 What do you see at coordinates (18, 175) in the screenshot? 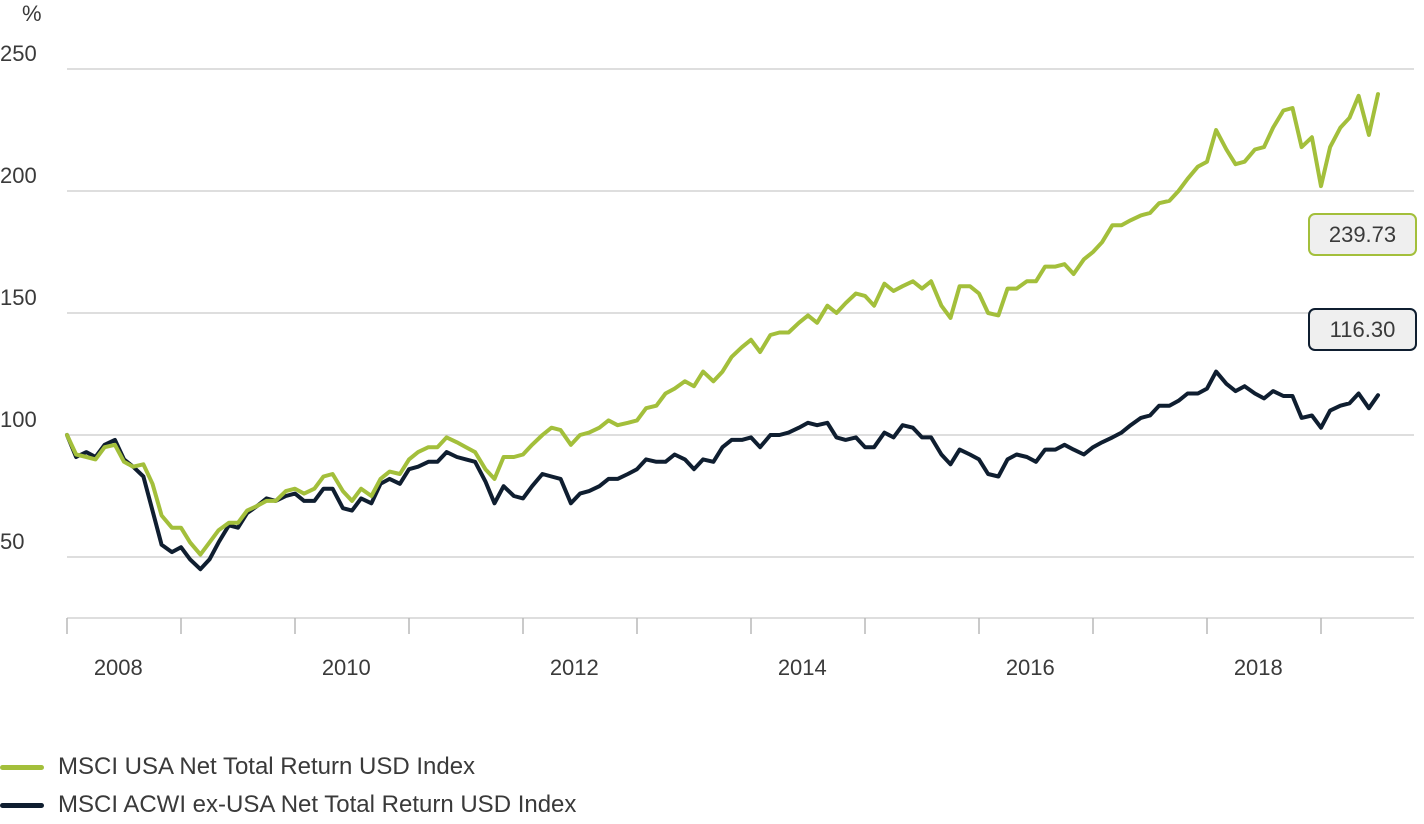
I see `y-tick-label: 200` at bounding box center [18, 175].